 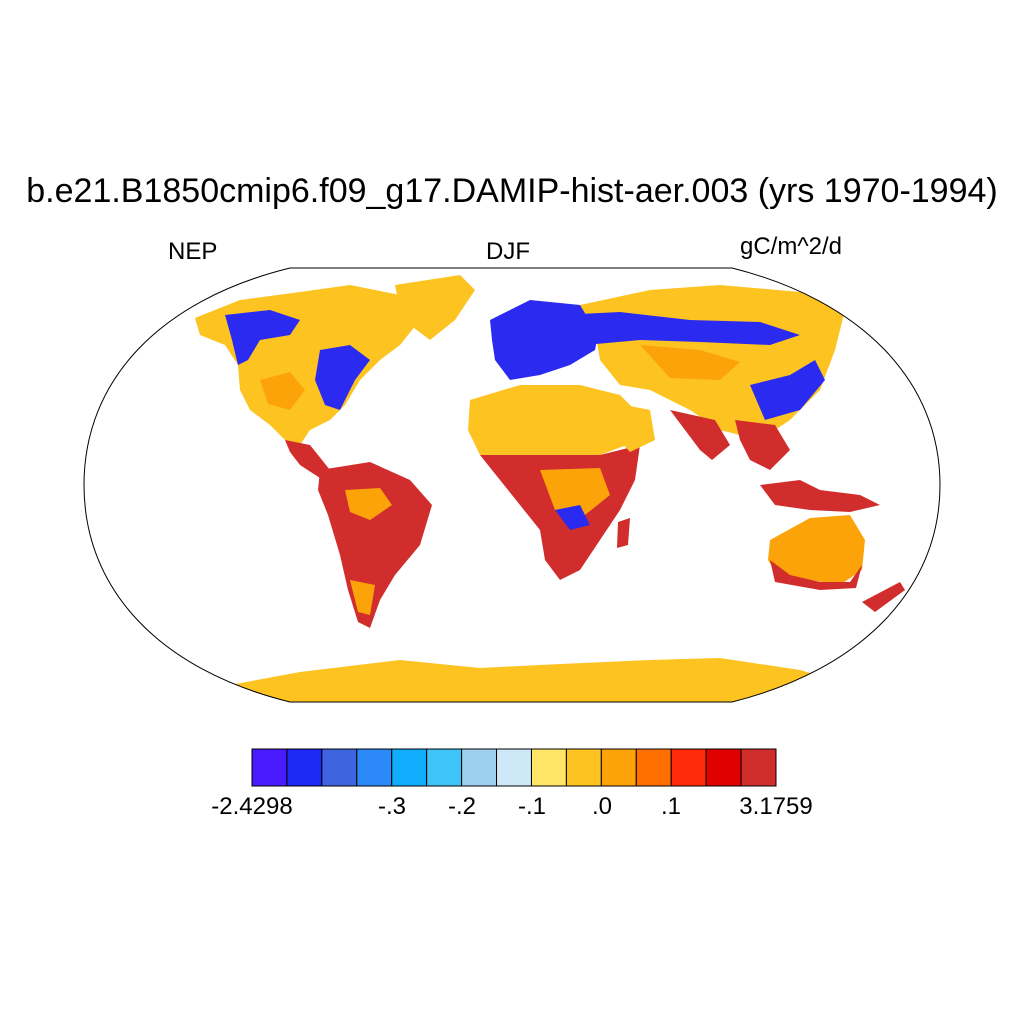 I want to click on asia-negative-belt, so click(x=680, y=328).